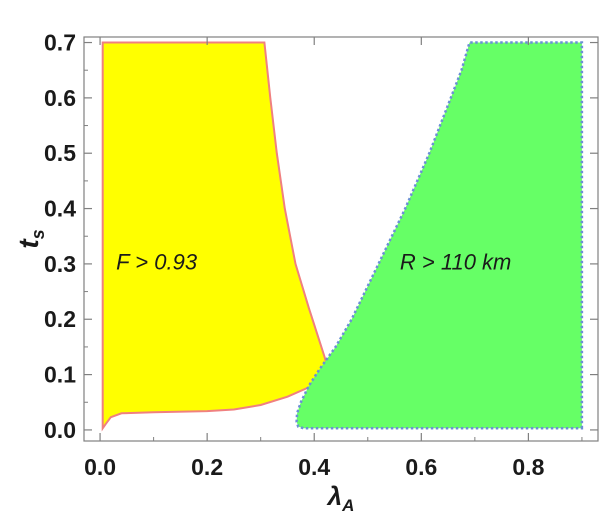 Image resolution: width=600 pixels, height=513 pixels. What do you see at coordinates (313, 261) in the screenshot?
I see `annotations: F > 0.93 R > 110 km` at bounding box center [313, 261].